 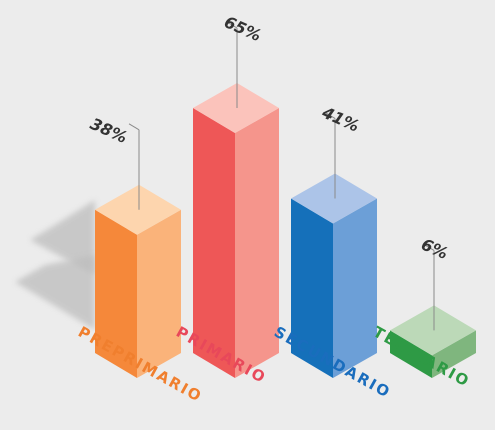 What do you see at coordinates (55, 292) in the screenshot?
I see `bar-shadow` at bounding box center [55, 292].